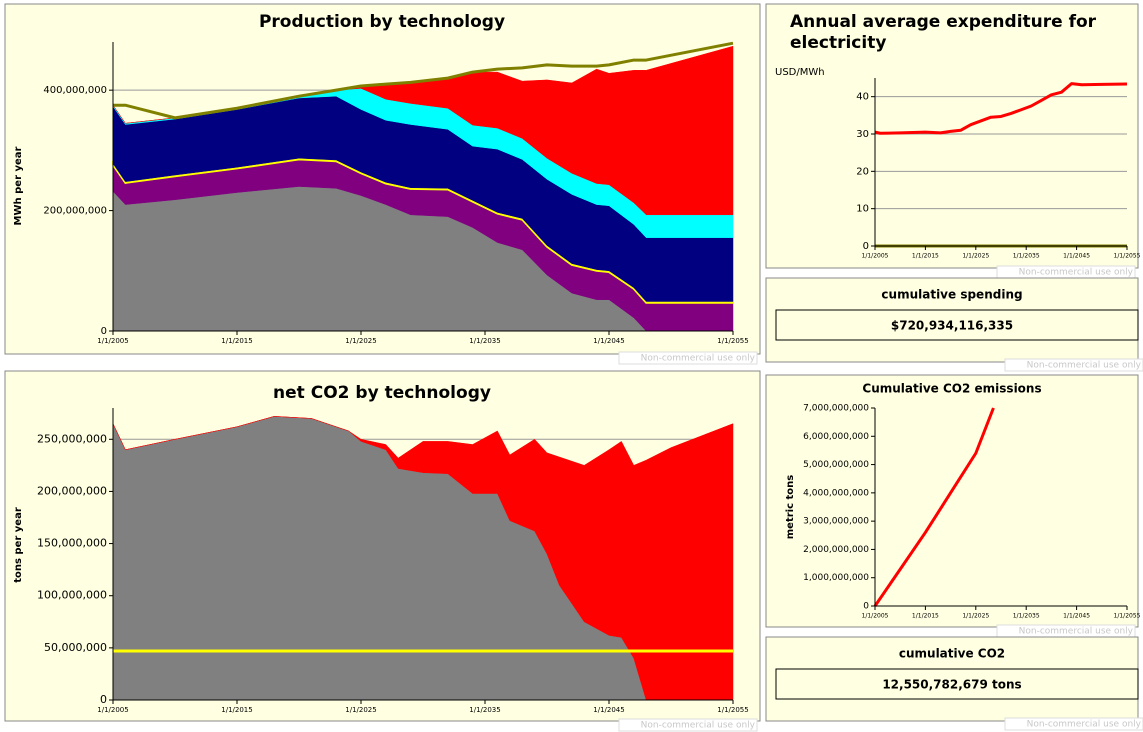 This screenshot has height=732, width=1143. Describe the element at coordinates (952, 654) in the screenshot. I see `panel-label: cumulative CO2` at that location.